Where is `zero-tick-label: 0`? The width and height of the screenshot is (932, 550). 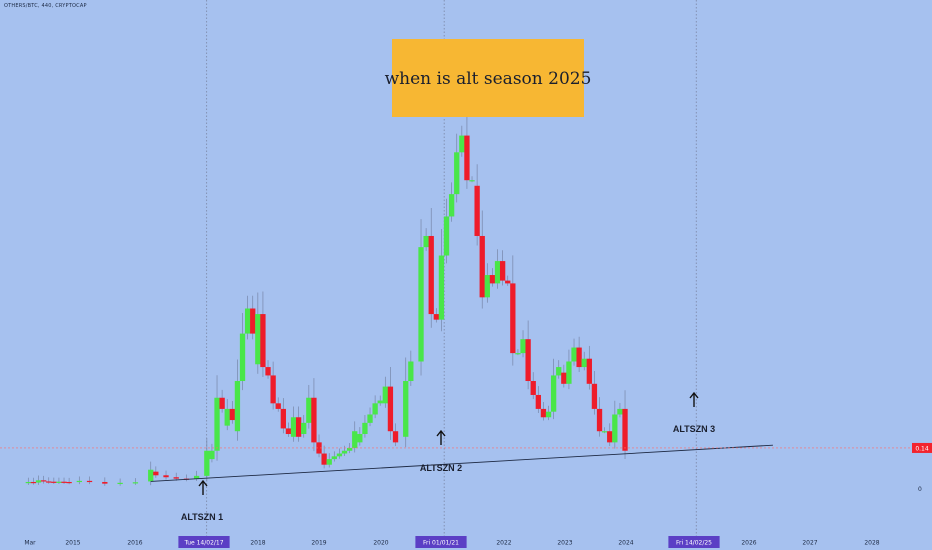
zero-tick-label: 0 is located at coordinates (920, 489).